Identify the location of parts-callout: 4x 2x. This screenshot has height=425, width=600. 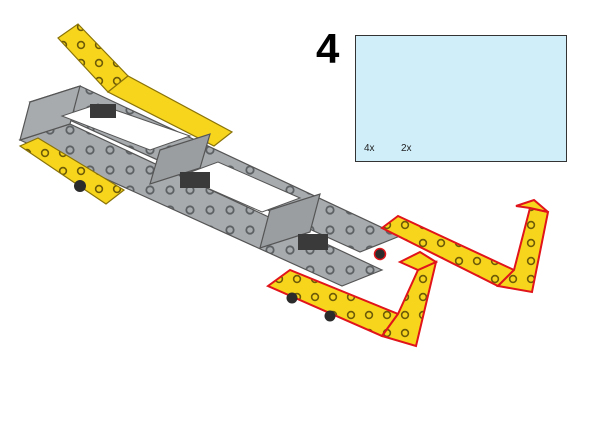
(461, 98).